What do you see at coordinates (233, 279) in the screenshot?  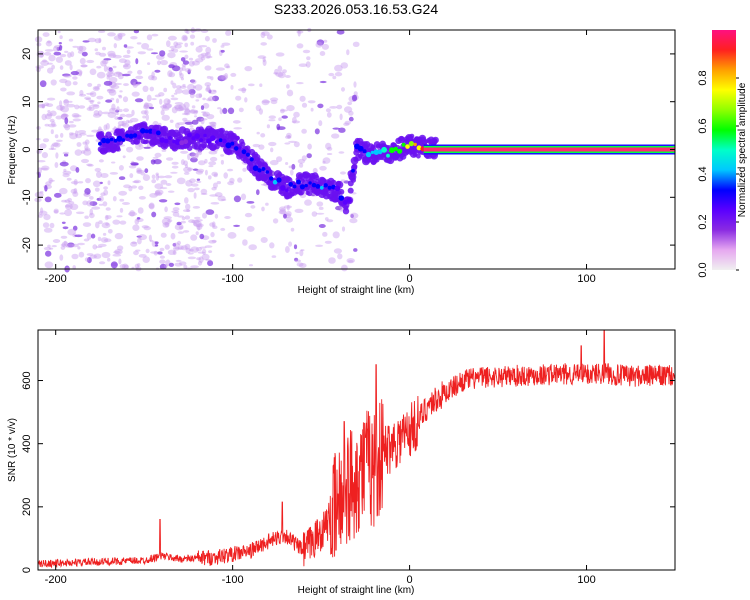 I see `spectrogram-x-tick-label: -100` at bounding box center [233, 279].